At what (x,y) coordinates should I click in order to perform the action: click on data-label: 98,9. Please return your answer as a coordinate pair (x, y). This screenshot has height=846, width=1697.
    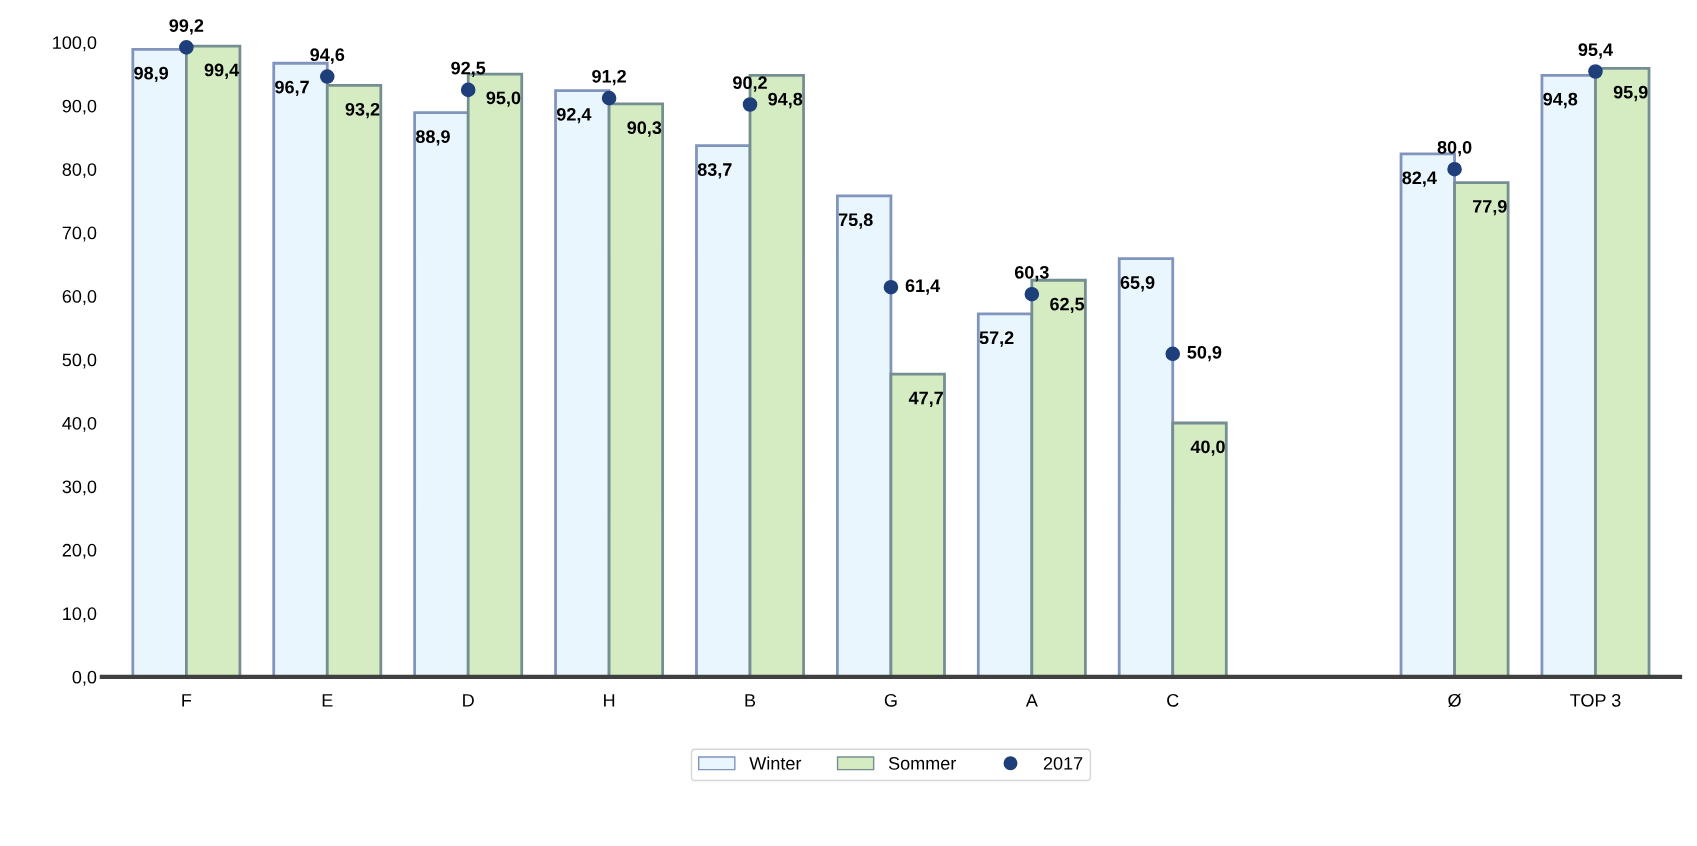
    Looking at the image, I should click on (151, 74).